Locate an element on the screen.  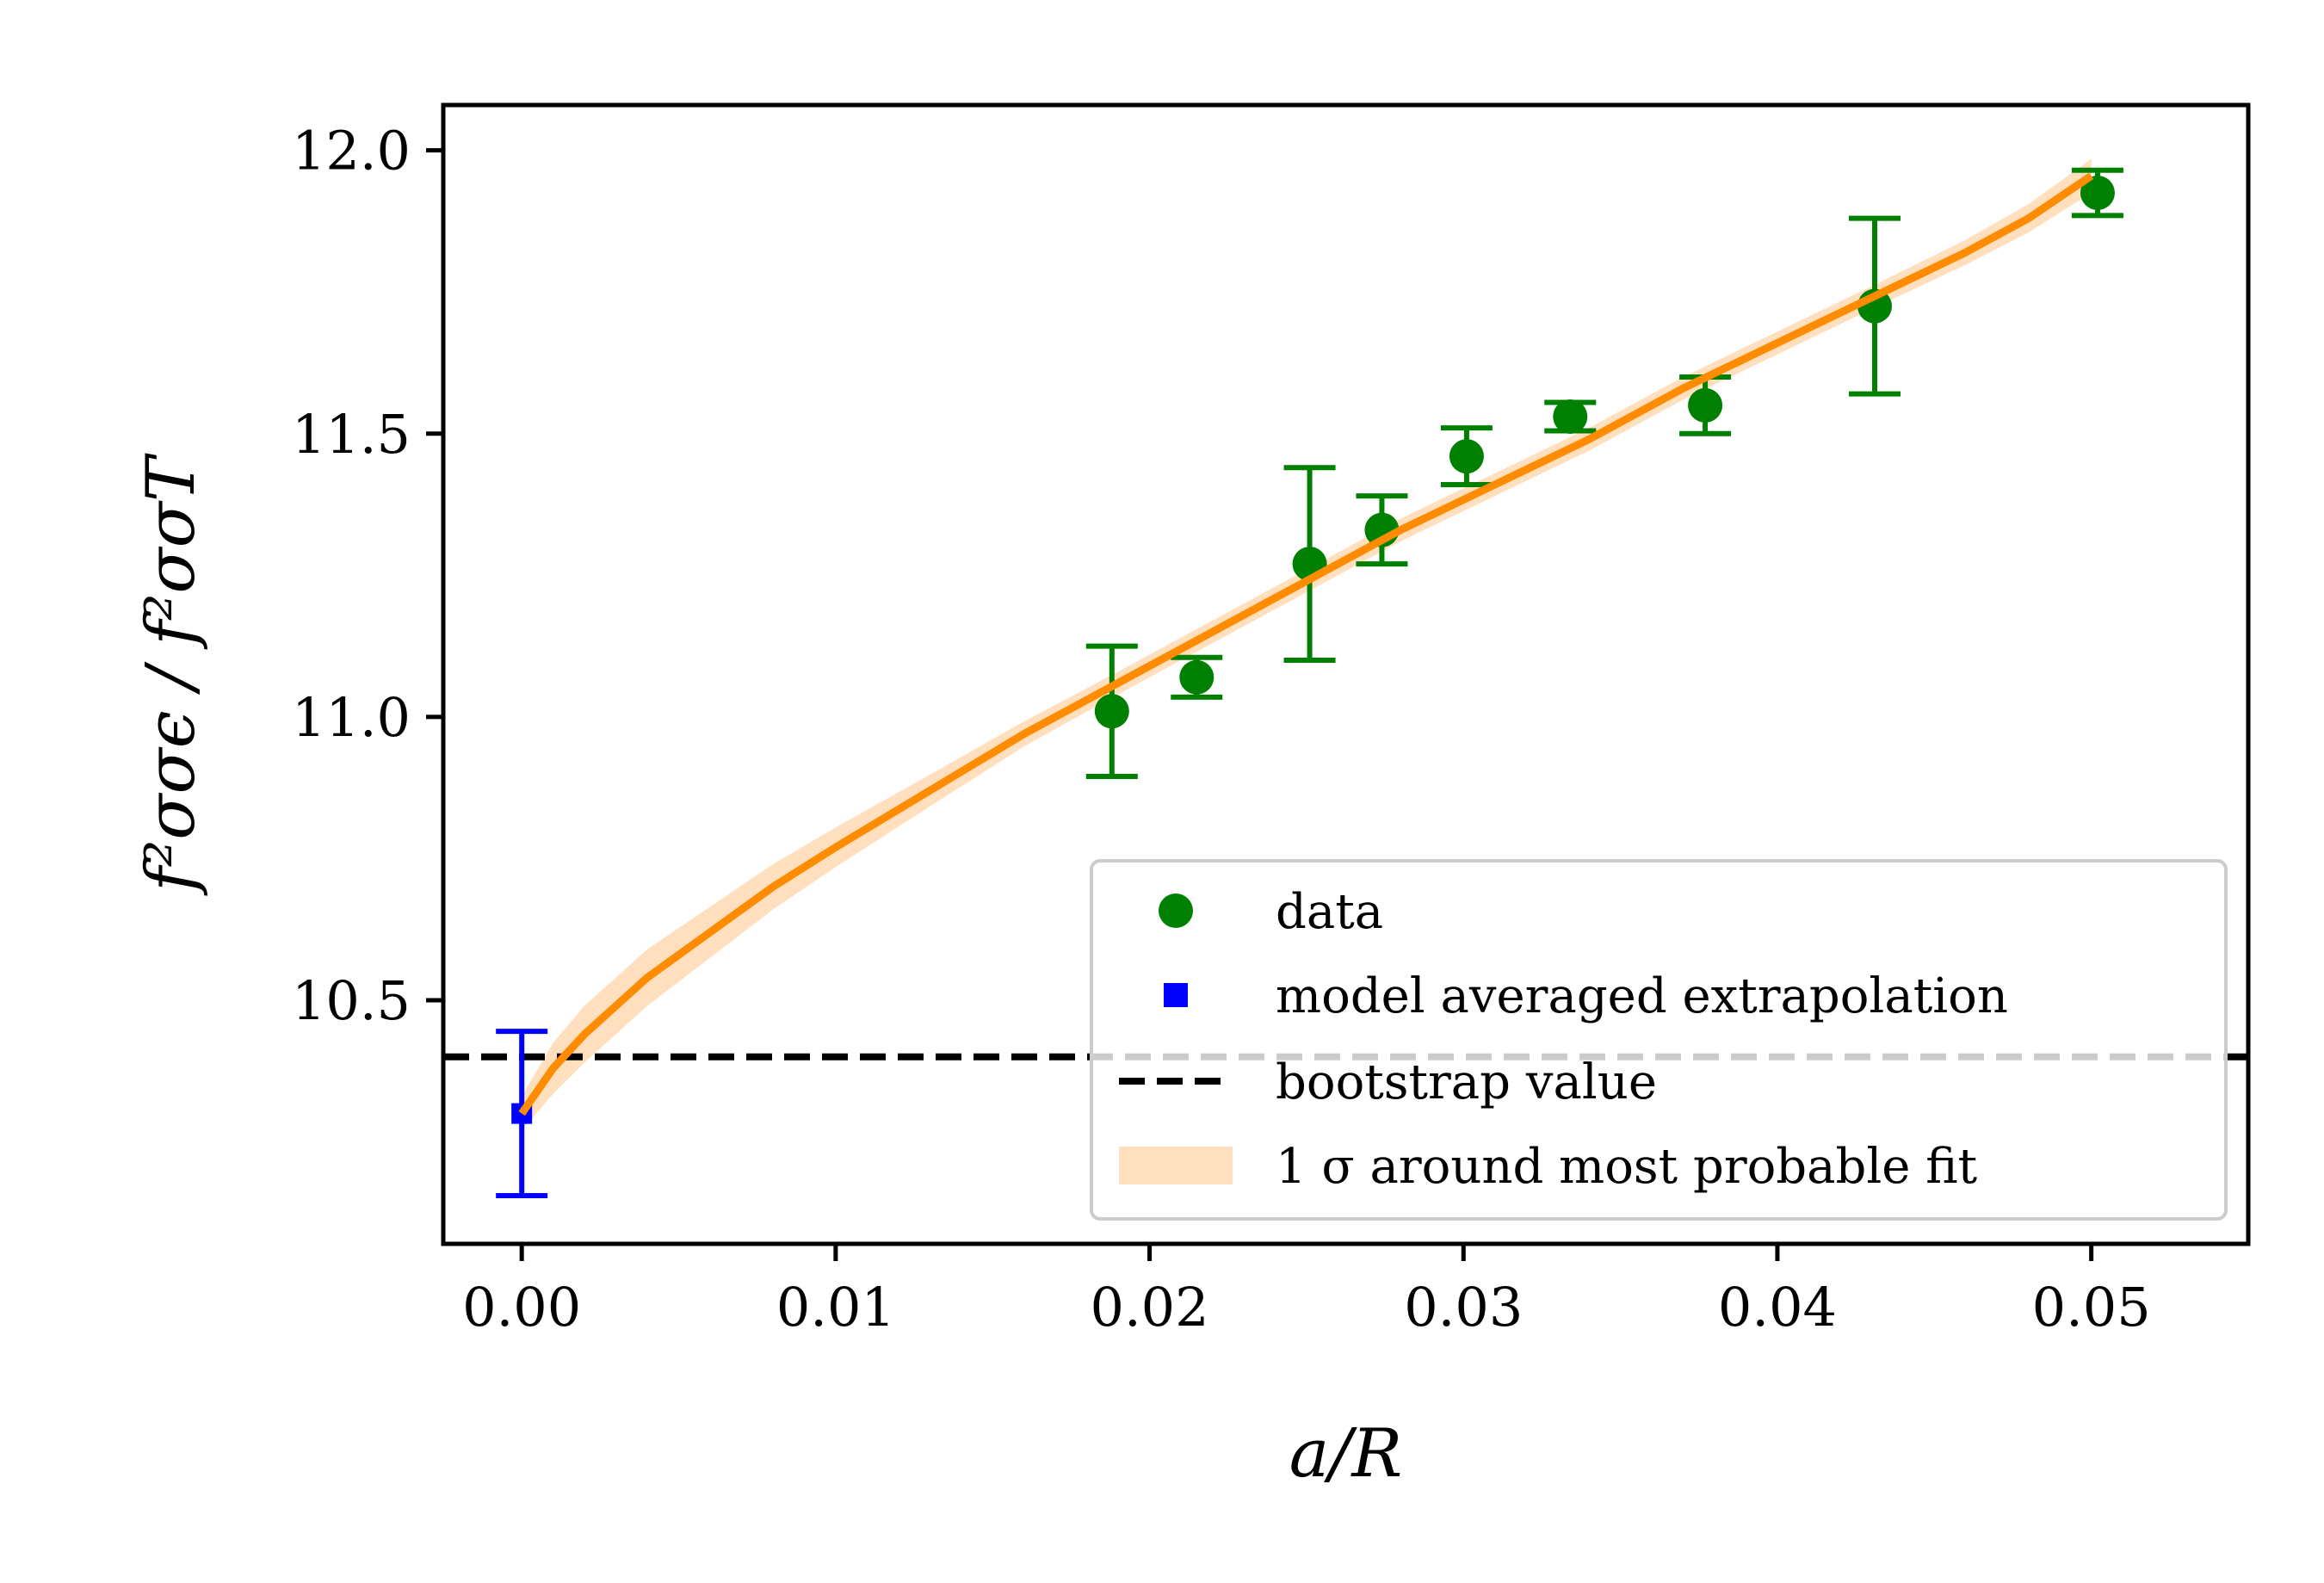
legend-entry-extrapolation: model averaged extrapolation is located at coordinates (1586, 996).